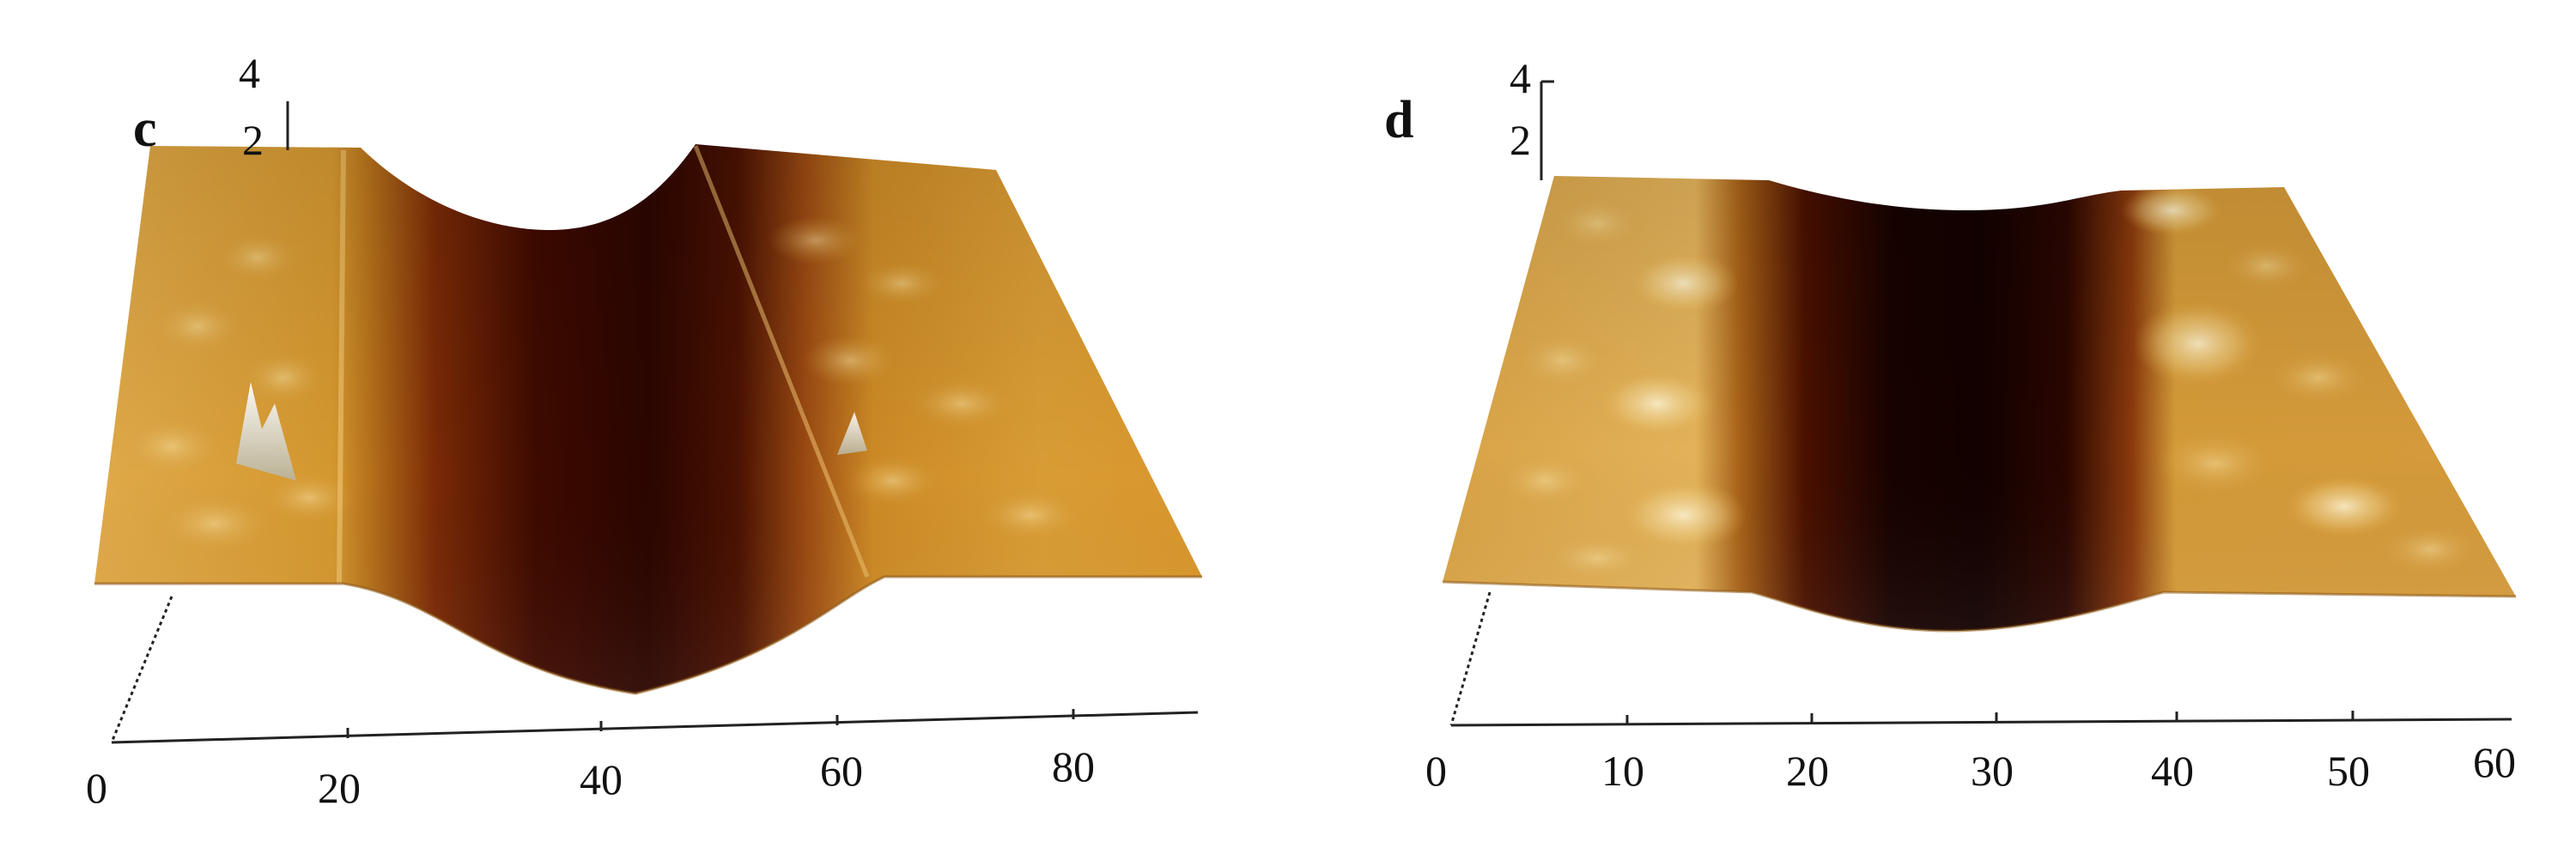 The height and width of the screenshot is (848, 2576). I want to click on x-tick-c-40: 40, so click(601, 779).